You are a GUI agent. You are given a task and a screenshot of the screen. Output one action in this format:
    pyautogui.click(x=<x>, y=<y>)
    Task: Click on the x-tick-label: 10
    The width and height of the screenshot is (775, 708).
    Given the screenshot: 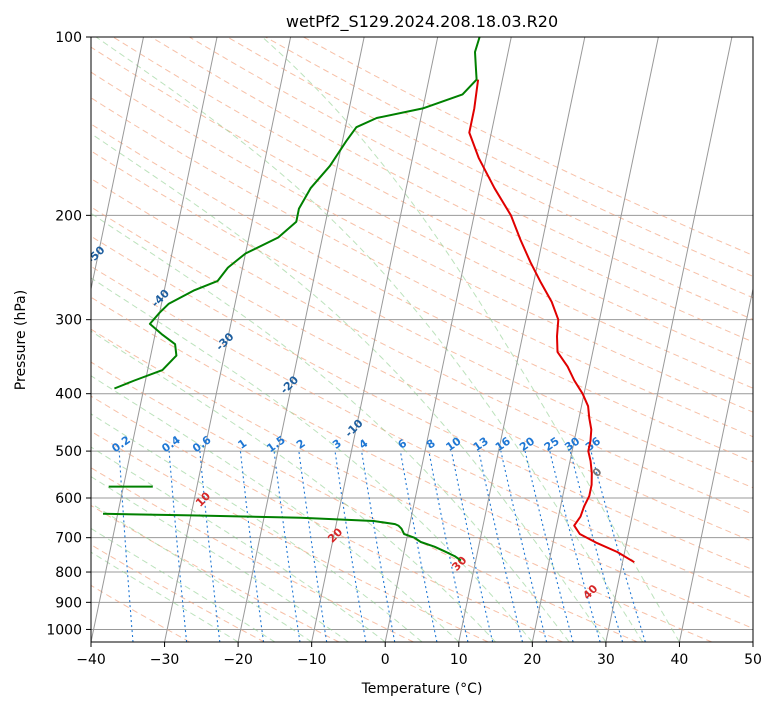 What is the action you would take?
    pyautogui.click(x=459, y=660)
    